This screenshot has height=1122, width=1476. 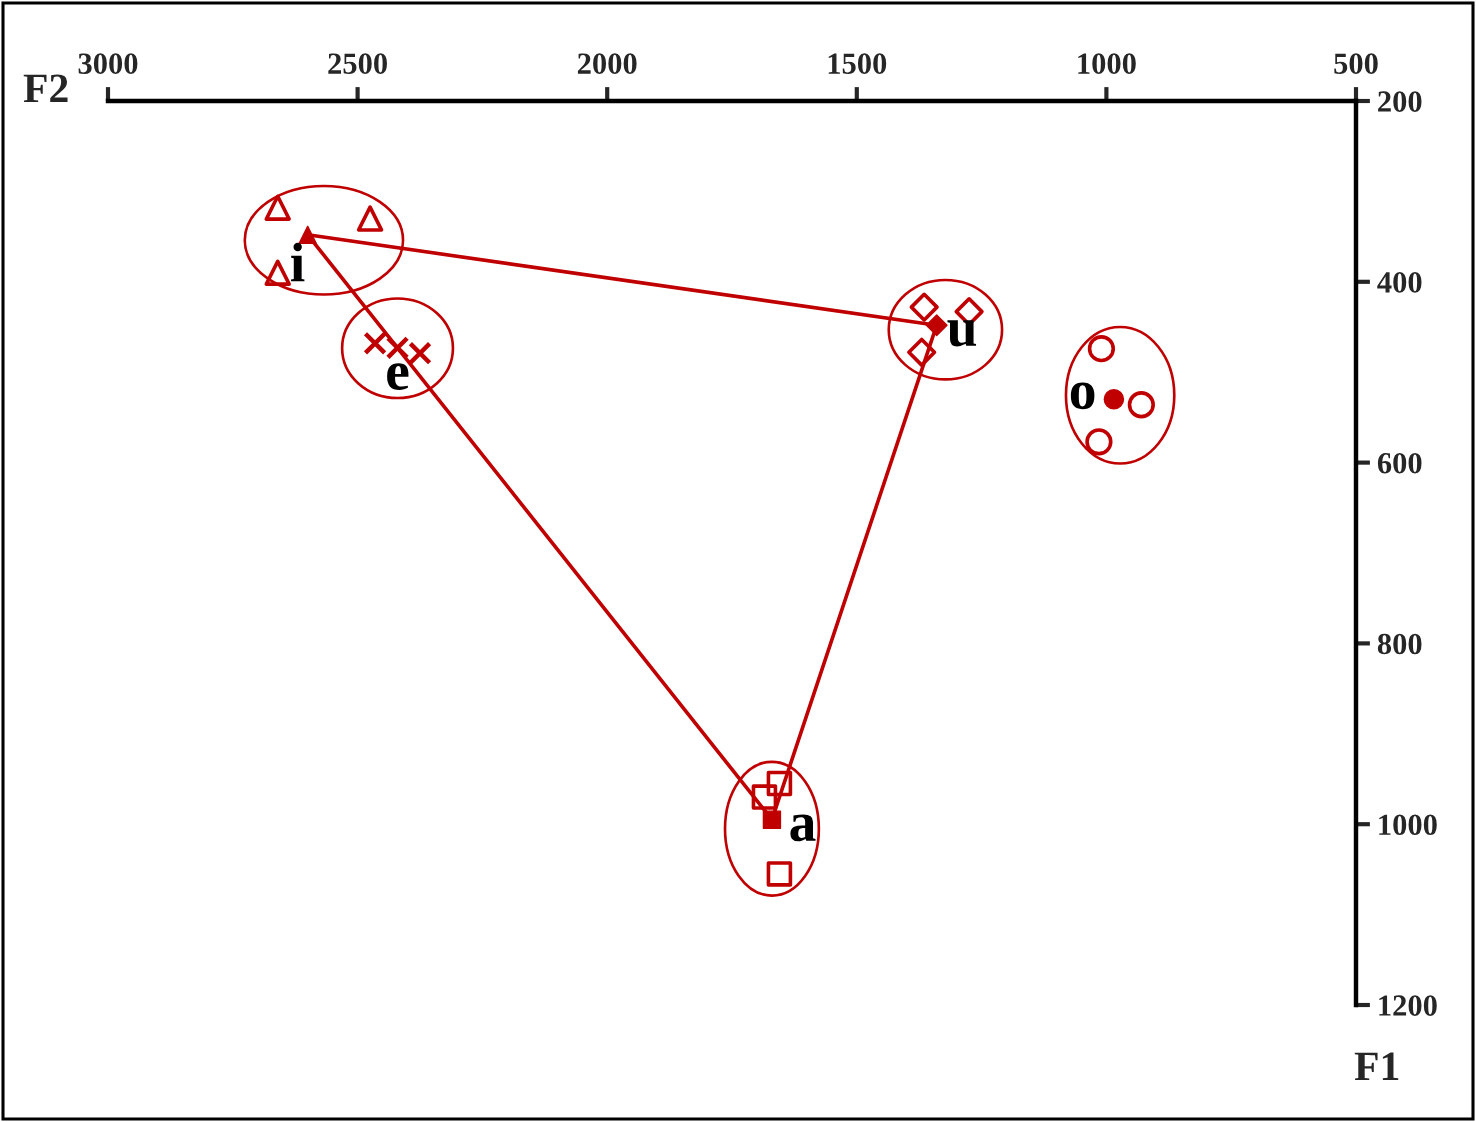 I want to click on series-label: u, so click(x=962, y=333).